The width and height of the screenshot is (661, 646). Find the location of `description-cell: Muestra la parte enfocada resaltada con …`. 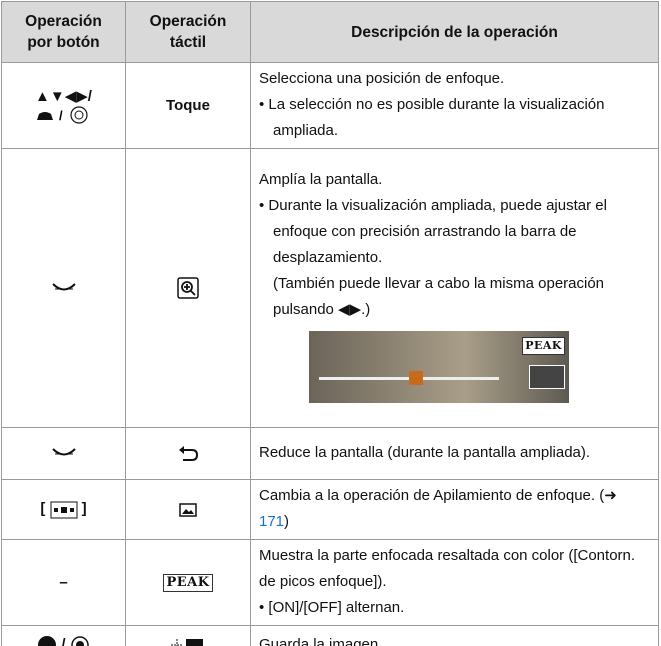

description-cell: Muestra la parte enfocada resaltada con … is located at coordinates (454, 582).